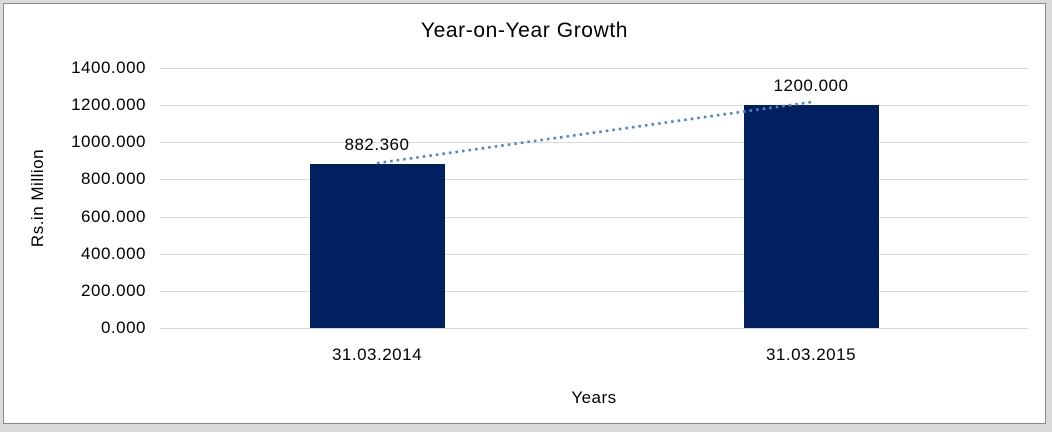  What do you see at coordinates (377, 145) in the screenshot?
I see `data-label: 882.360` at bounding box center [377, 145].